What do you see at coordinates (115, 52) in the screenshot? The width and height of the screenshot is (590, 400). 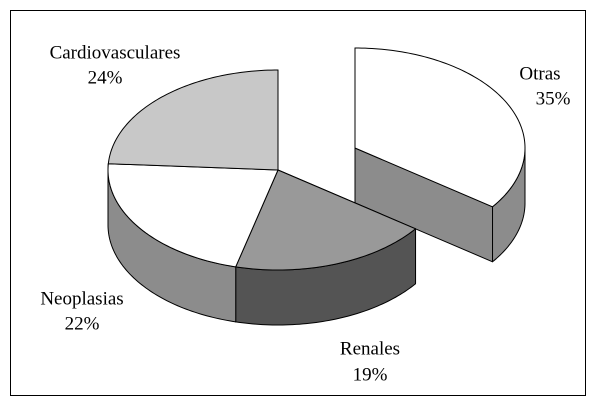 I see `slice-label: Cardiovasculares` at bounding box center [115, 52].